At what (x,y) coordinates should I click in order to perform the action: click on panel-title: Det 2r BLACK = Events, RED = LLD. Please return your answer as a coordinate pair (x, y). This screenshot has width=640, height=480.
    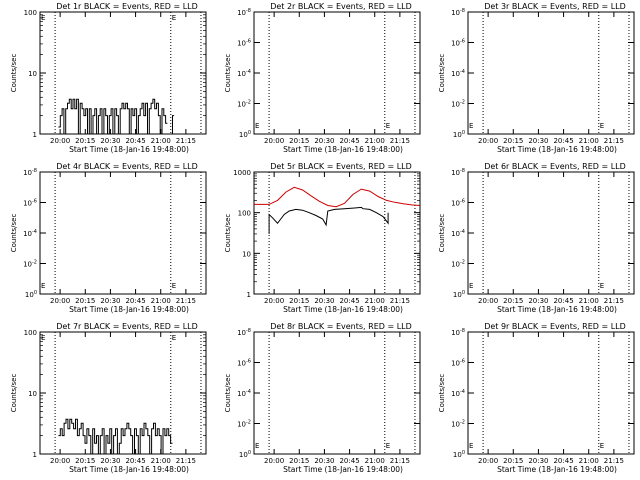
    Looking at the image, I should click on (341, 6).